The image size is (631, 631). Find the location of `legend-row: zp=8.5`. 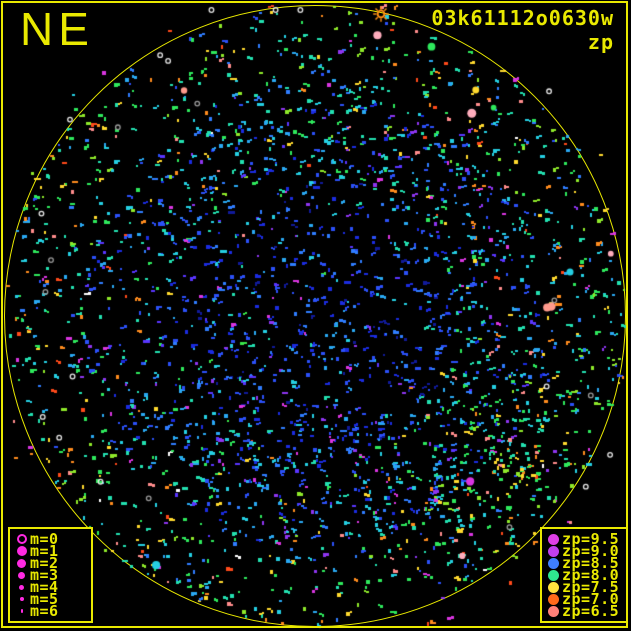

legend-row: zp=8.5 is located at coordinates (584, 562).